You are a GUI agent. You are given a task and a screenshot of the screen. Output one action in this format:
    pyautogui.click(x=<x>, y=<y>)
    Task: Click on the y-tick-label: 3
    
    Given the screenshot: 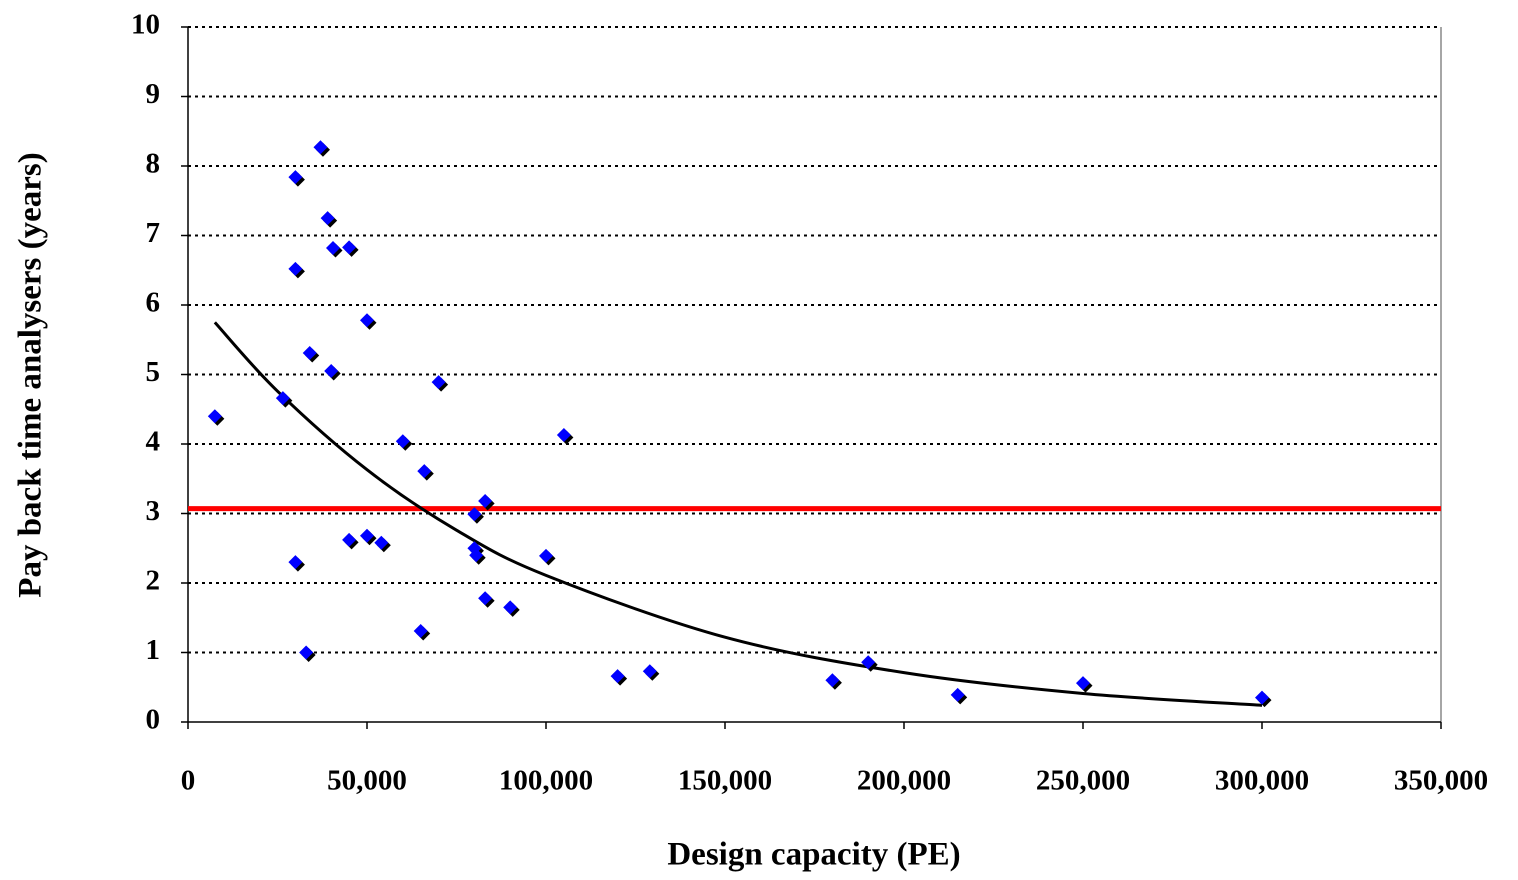 What is the action you would take?
    pyautogui.click(x=153, y=511)
    